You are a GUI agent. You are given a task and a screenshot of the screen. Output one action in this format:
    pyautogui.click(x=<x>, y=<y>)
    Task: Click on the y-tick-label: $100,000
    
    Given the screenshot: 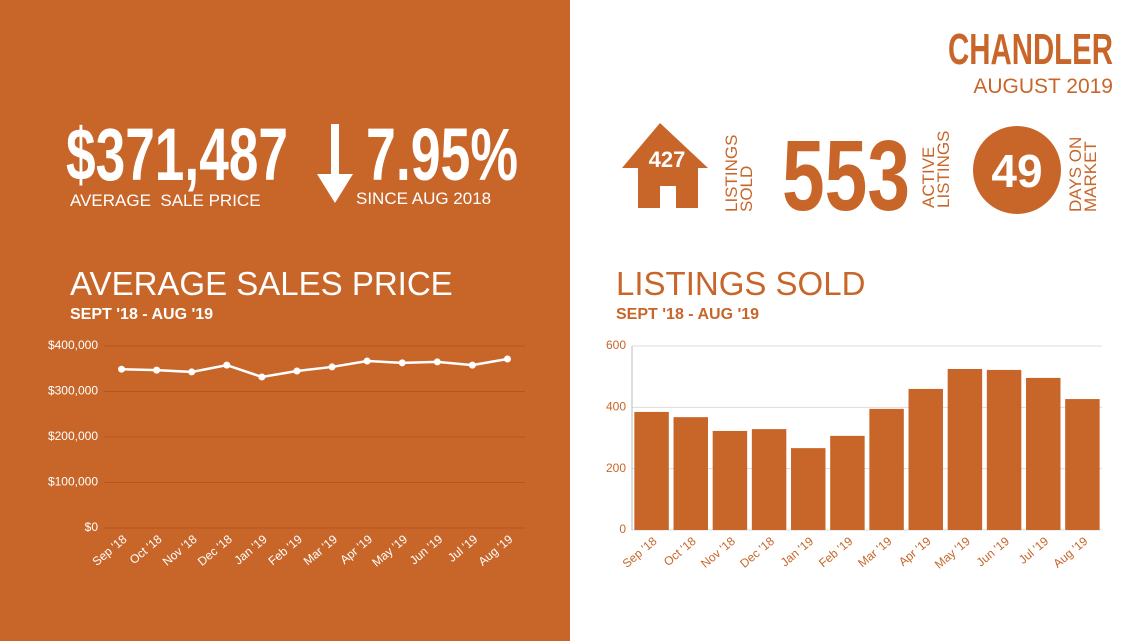 What is the action you would take?
    pyautogui.click(x=73, y=482)
    